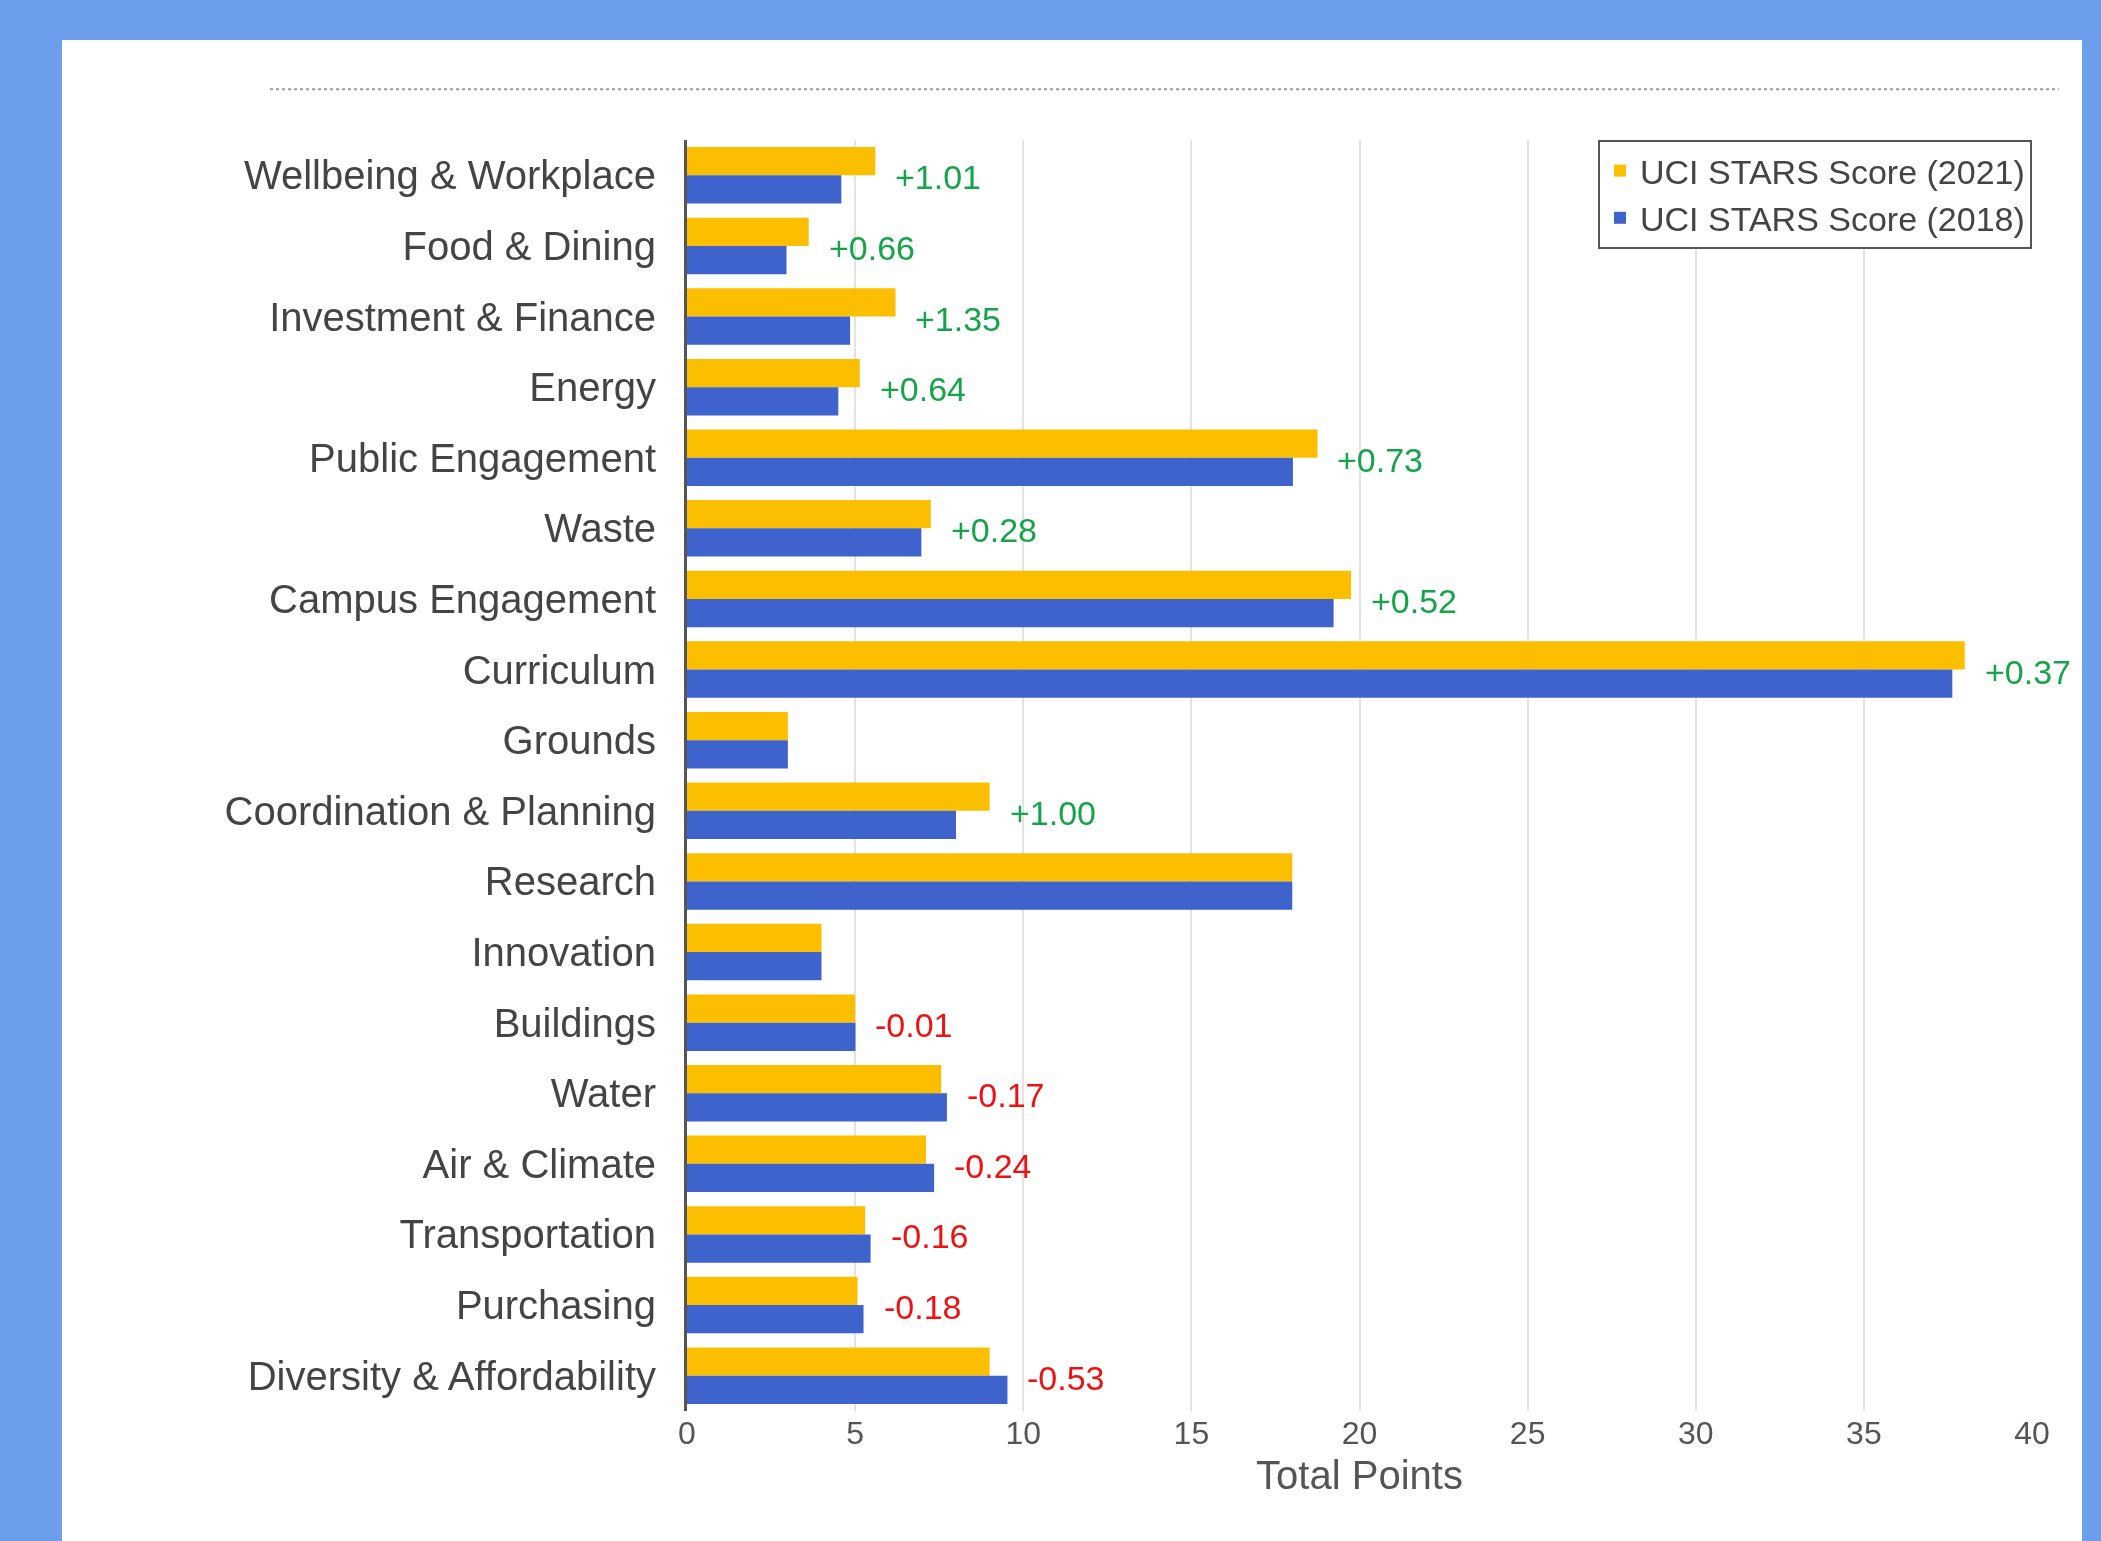 The width and height of the screenshot is (2101, 1541). I want to click on x-tick-label: 5, so click(855, 1433).